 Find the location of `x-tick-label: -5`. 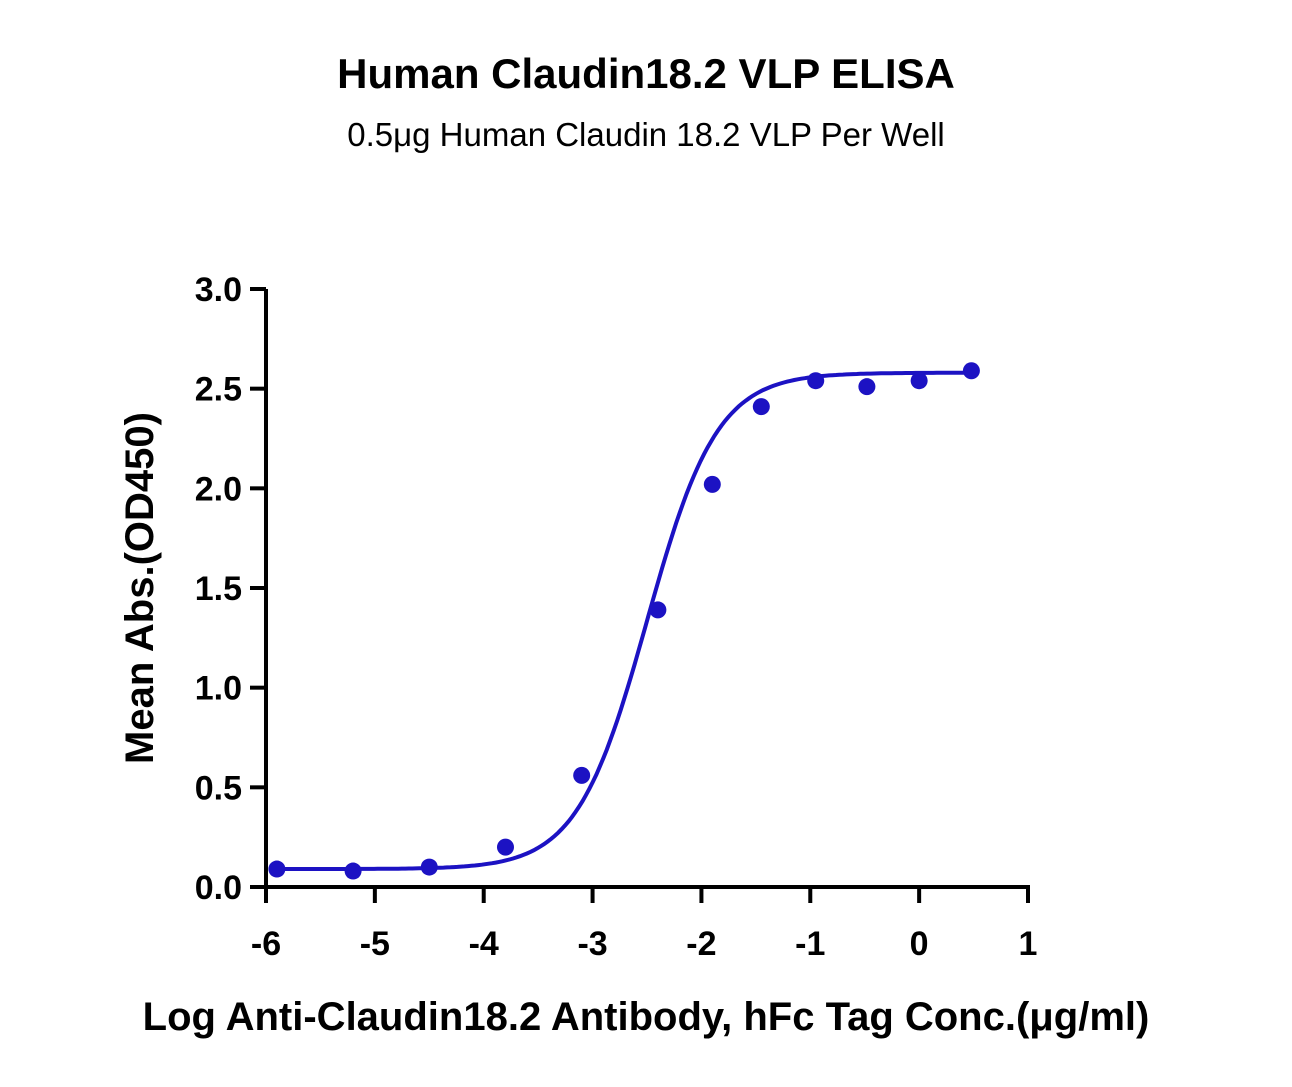

x-tick-label: -5 is located at coordinates (375, 944).